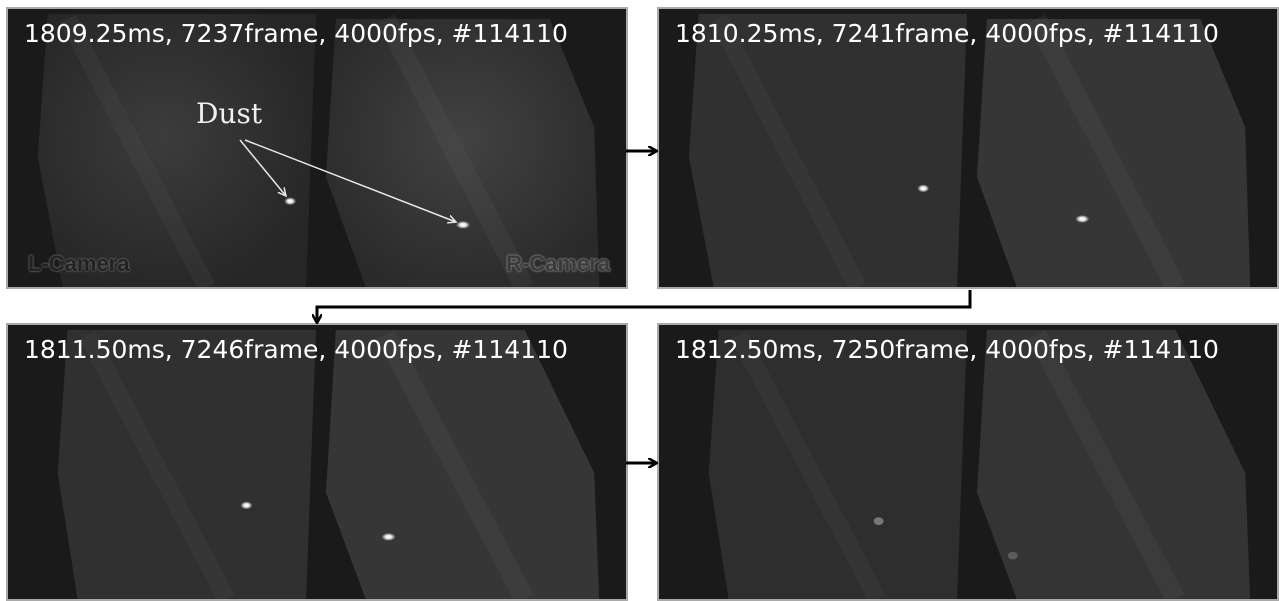 The image size is (1279, 601). What do you see at coordinates (947, 33) in the screenshot?
I see `frame-2-caption: 1810.25ms, 7241frame, 4000fps, #114110` at bounding box center [947, 33].